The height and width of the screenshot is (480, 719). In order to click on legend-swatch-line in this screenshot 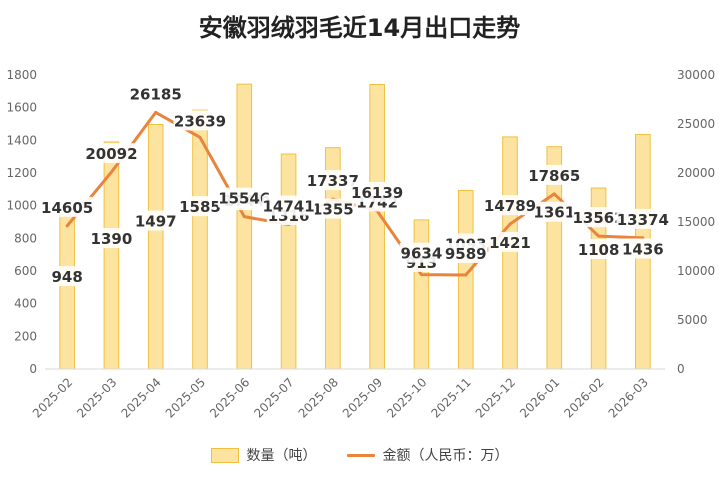, I will do `click(360, 455)`.